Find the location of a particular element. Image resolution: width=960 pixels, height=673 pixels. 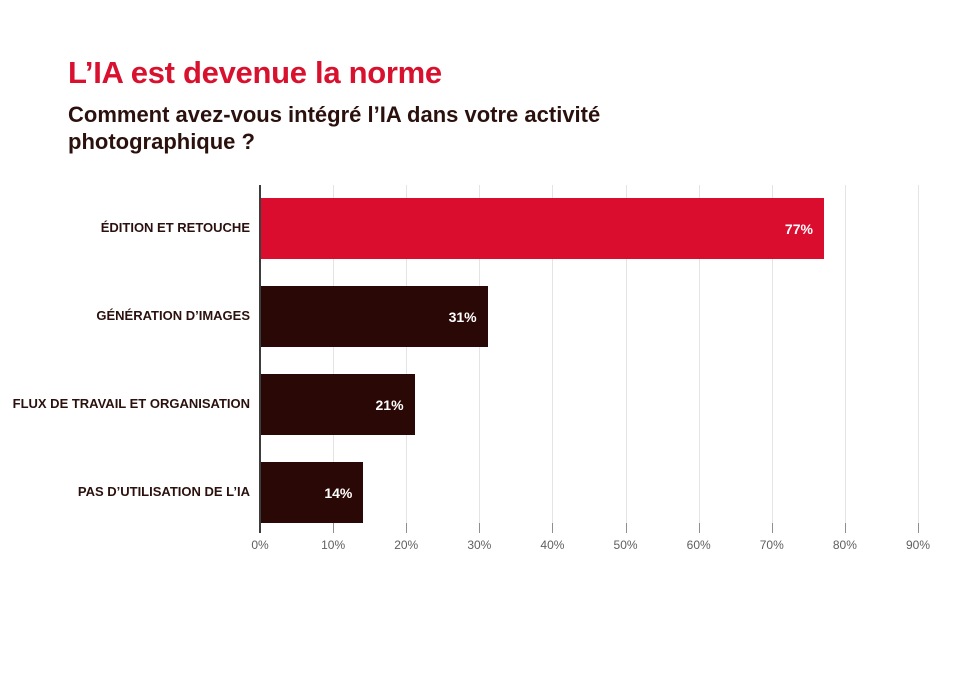

x-tick-label: 0% is located at coordinates (260, 545).